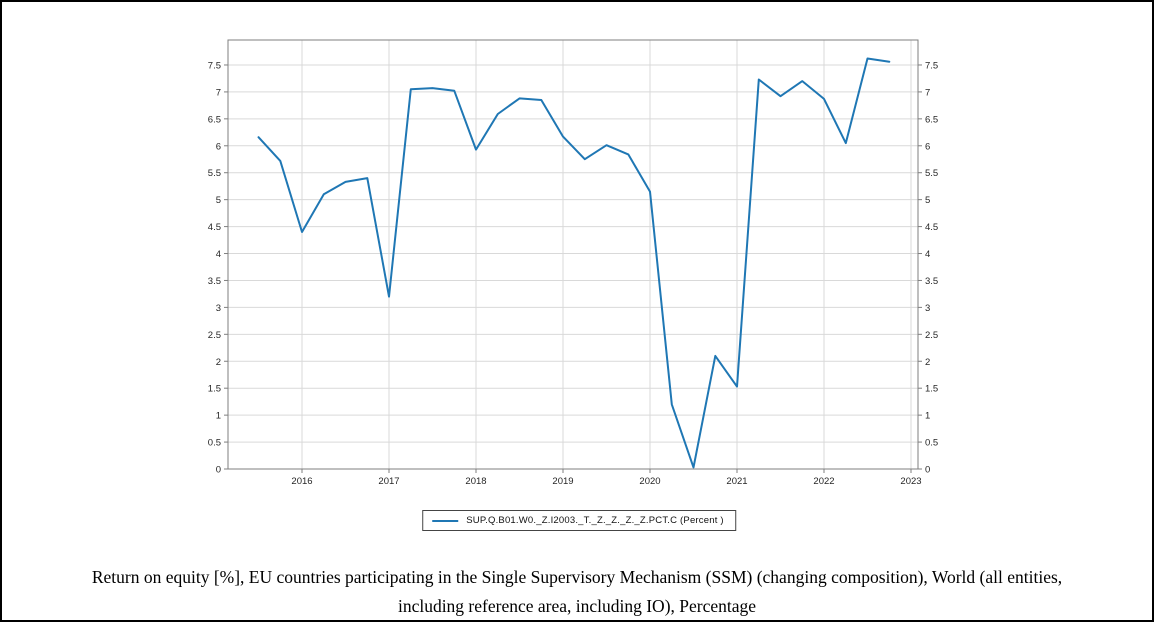  I want to click on y-axis-label-left: 7, so click(218, 92).